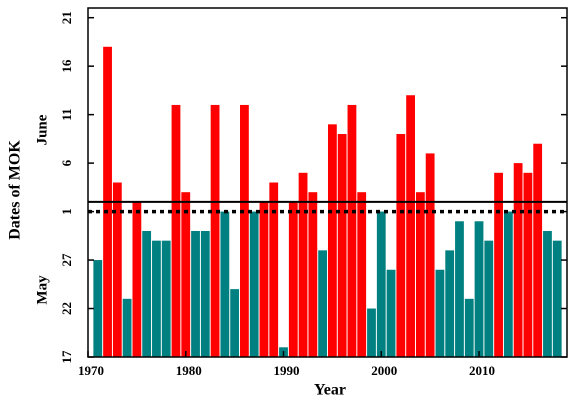  What do you see at coordinates (482, 370) in the screenshot?
I see `x-tick-label: 2010` at bounding box center [482, 370].